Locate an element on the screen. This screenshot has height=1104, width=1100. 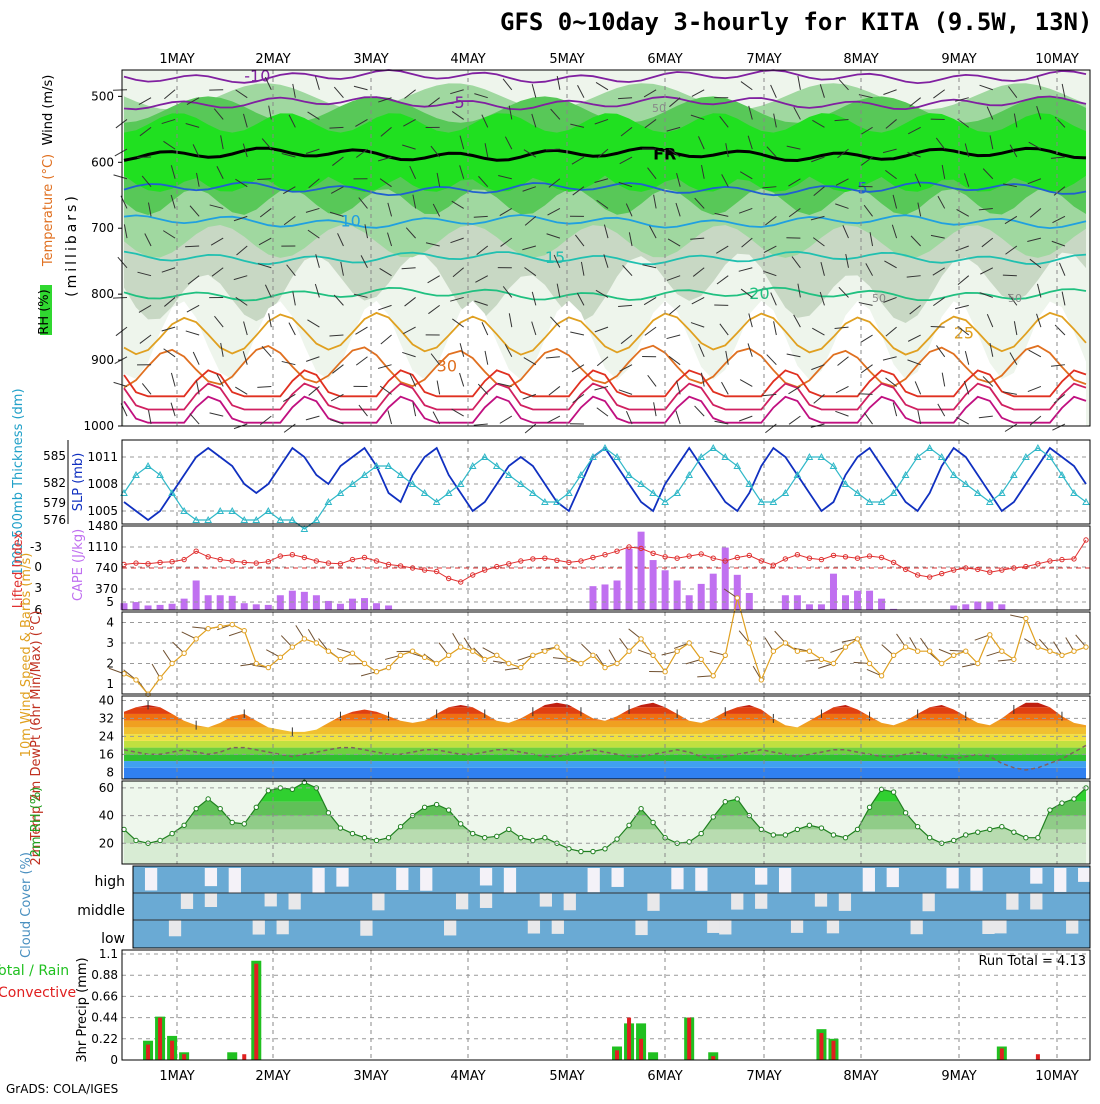
rh2m-label: 2m RH (%) is located at coordinates (36, 822).